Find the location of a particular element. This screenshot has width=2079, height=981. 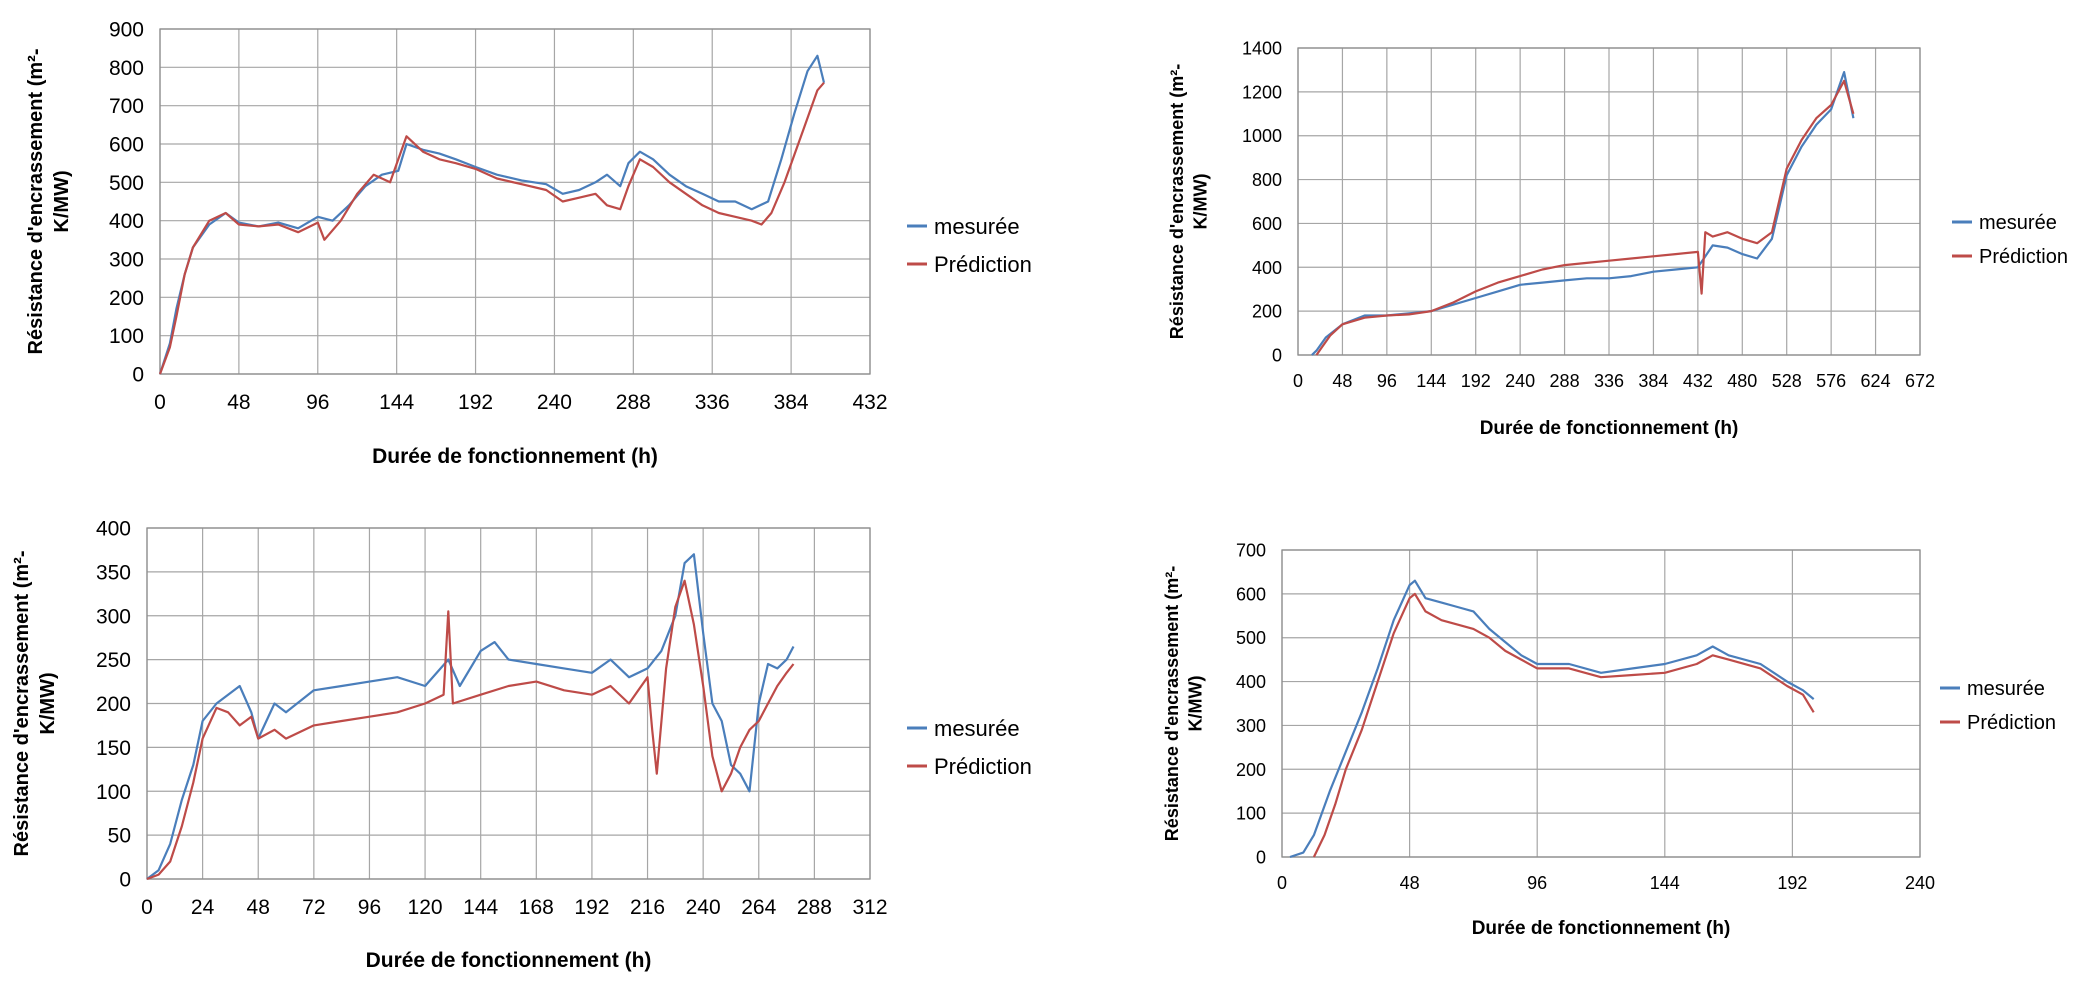

y-tick-label: 1400 is located at coordinates (1262, 48).